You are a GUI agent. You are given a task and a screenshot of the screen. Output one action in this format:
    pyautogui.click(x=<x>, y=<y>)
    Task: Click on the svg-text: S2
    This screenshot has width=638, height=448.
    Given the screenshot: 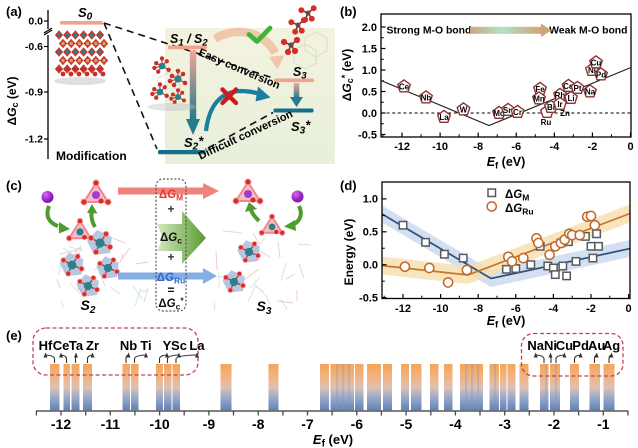 What is the action you would take?
    pyautogui.click(x=88, y=306)
    